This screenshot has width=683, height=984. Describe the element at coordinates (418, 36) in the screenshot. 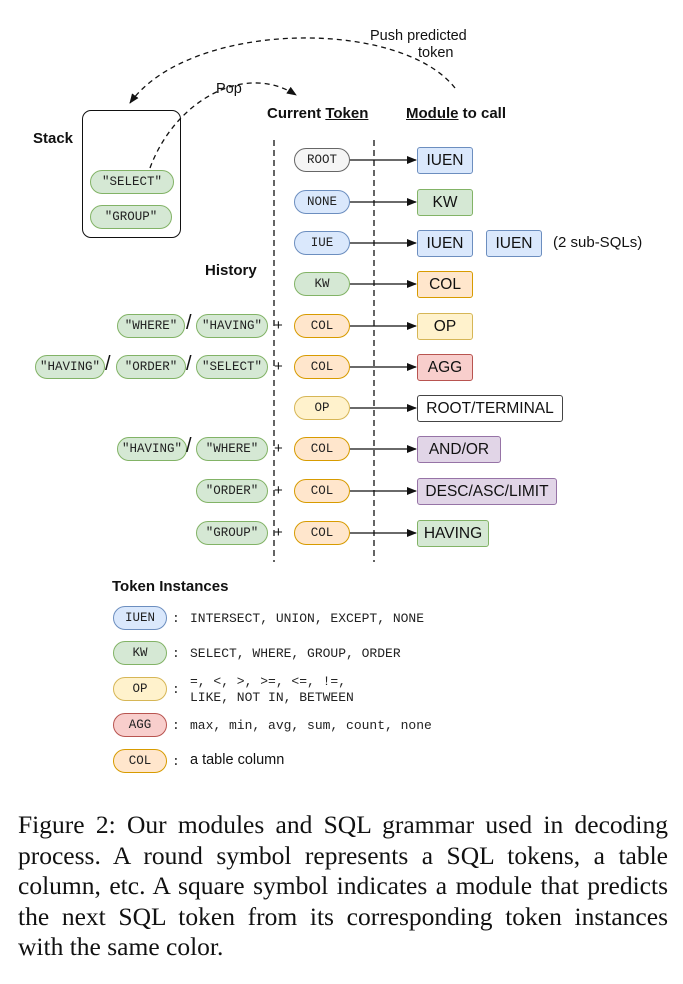

I see `push-label-line1: Push predicted` at that location.